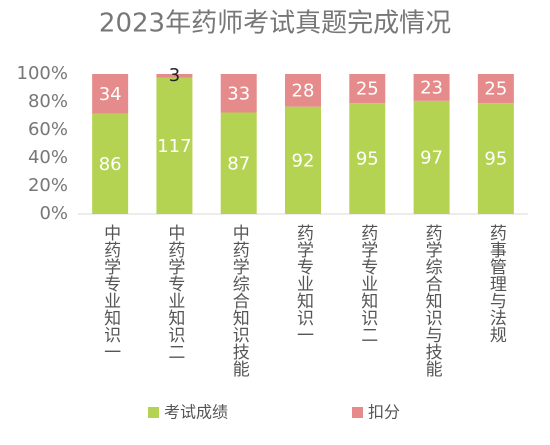 This screenshot has width=550, height=445. Describe the element at coordinates (496, 283) in the screenshot. I see `x-tick-label: 药事管理与法规` at that location.